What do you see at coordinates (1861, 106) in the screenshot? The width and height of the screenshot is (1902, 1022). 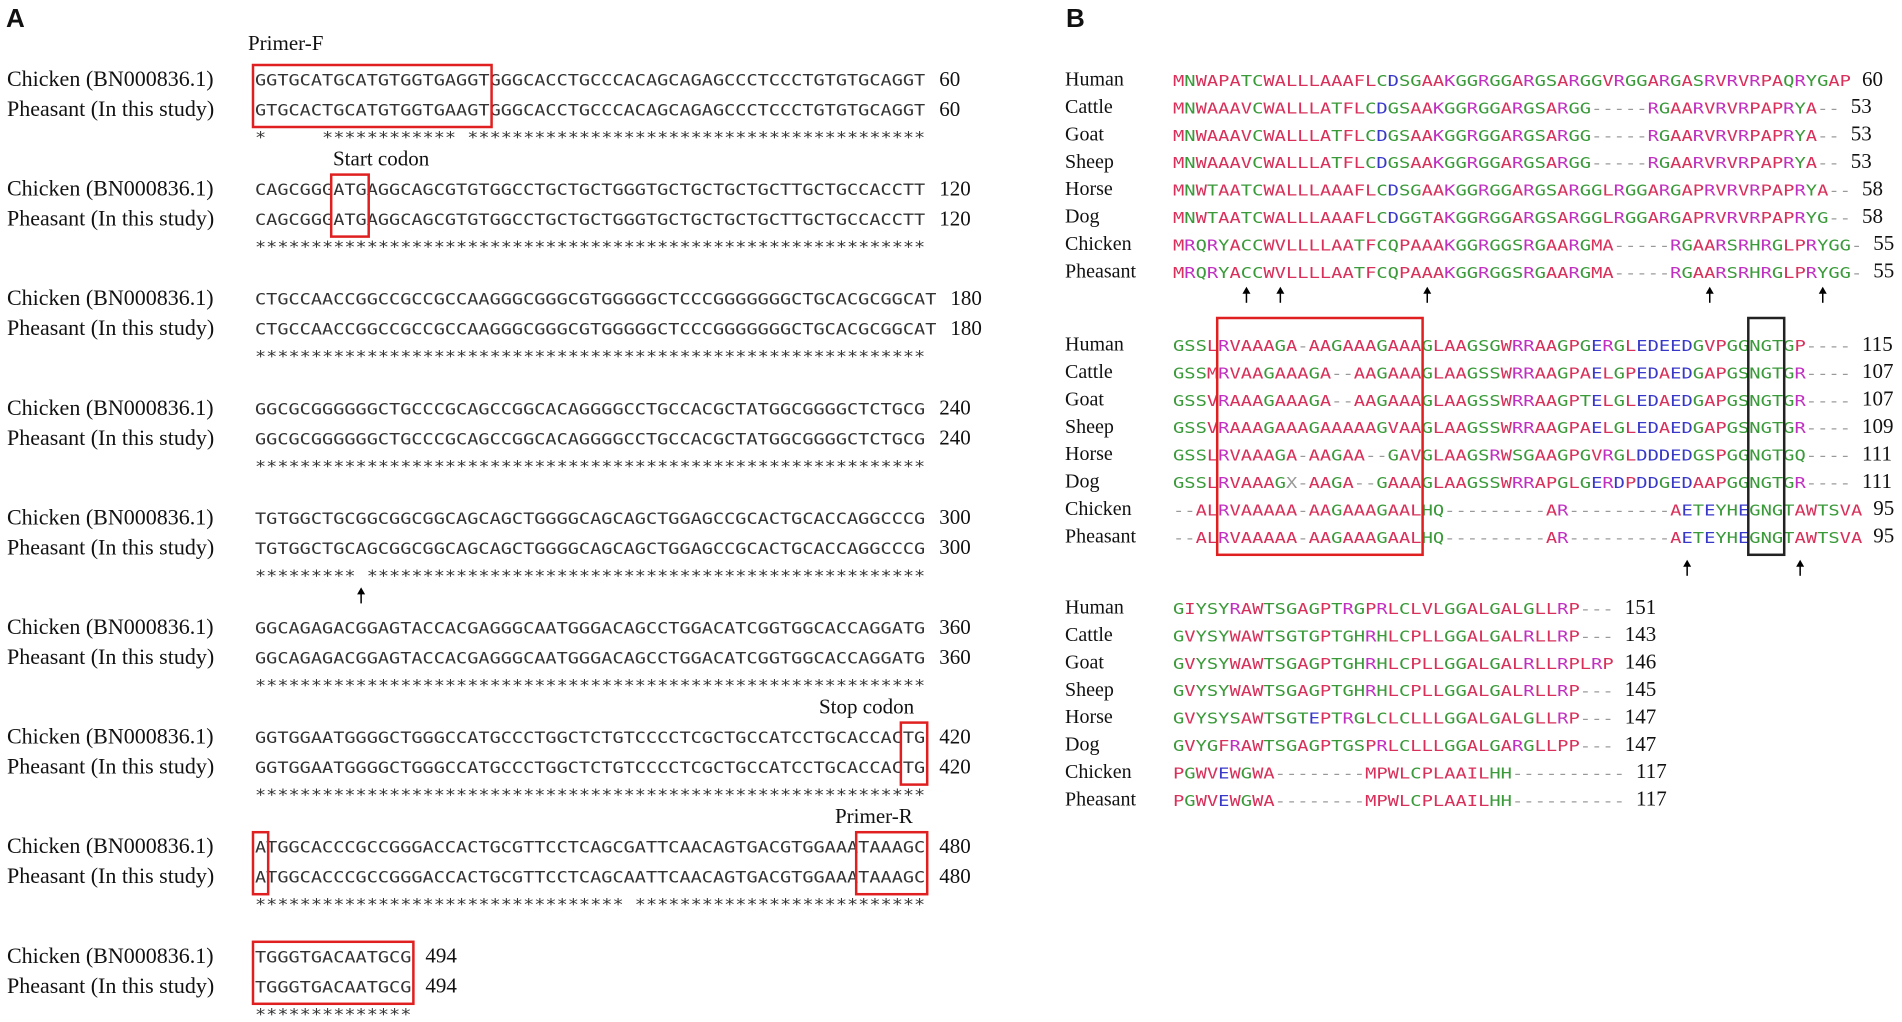 I see `position-number: 53` at bounding box center [1861, 106].